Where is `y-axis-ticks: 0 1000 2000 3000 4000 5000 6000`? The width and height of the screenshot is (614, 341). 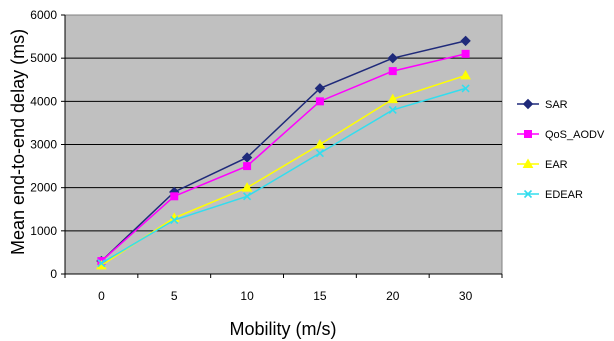
y-axis-ticks: 0 1000 2000 3000 4000 5000 6000 is located at coordinates (47, 144).